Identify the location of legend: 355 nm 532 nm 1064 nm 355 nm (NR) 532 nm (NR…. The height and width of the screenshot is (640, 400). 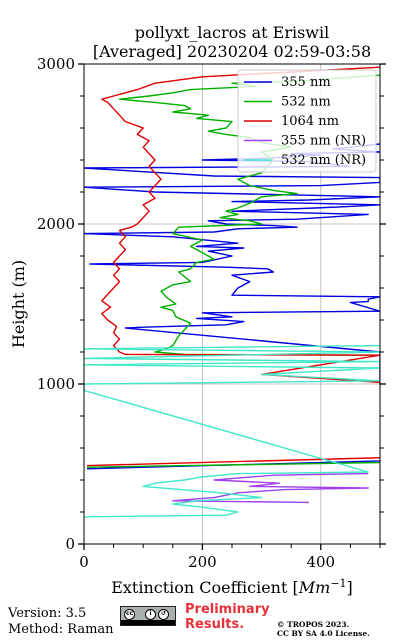
(307, 121).